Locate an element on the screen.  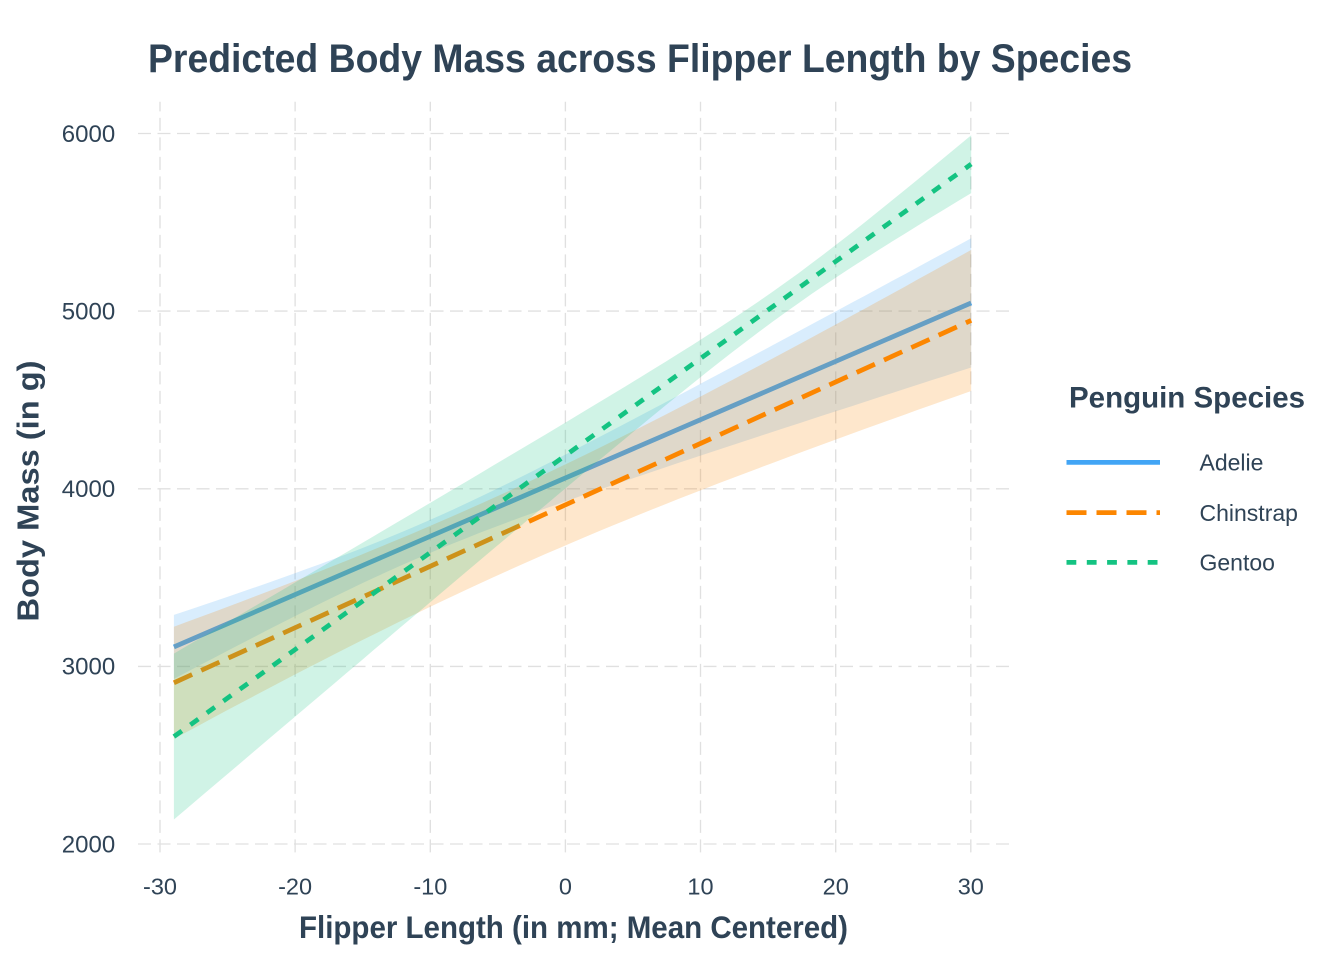
svg-text: -10 is located at coordinates (430, 887).